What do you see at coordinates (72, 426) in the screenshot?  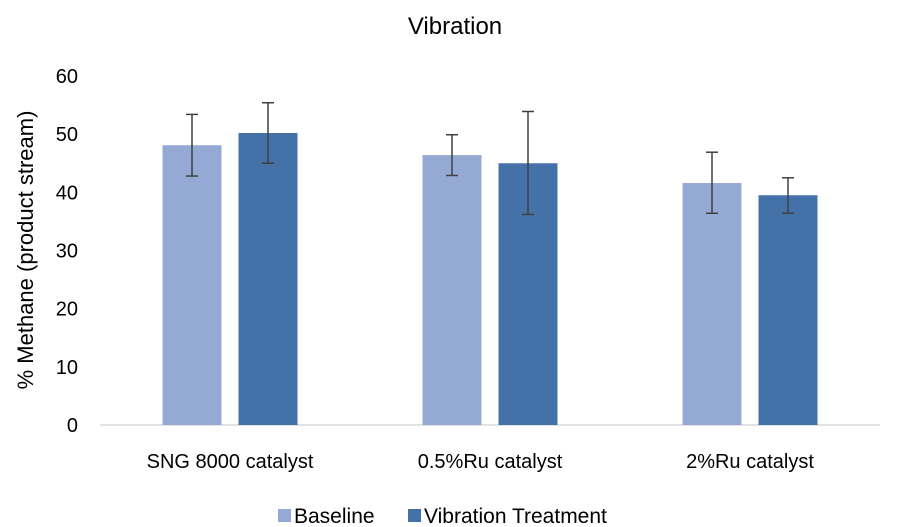 I see `y-tick-label: 0` at bounding box center [72, 426].